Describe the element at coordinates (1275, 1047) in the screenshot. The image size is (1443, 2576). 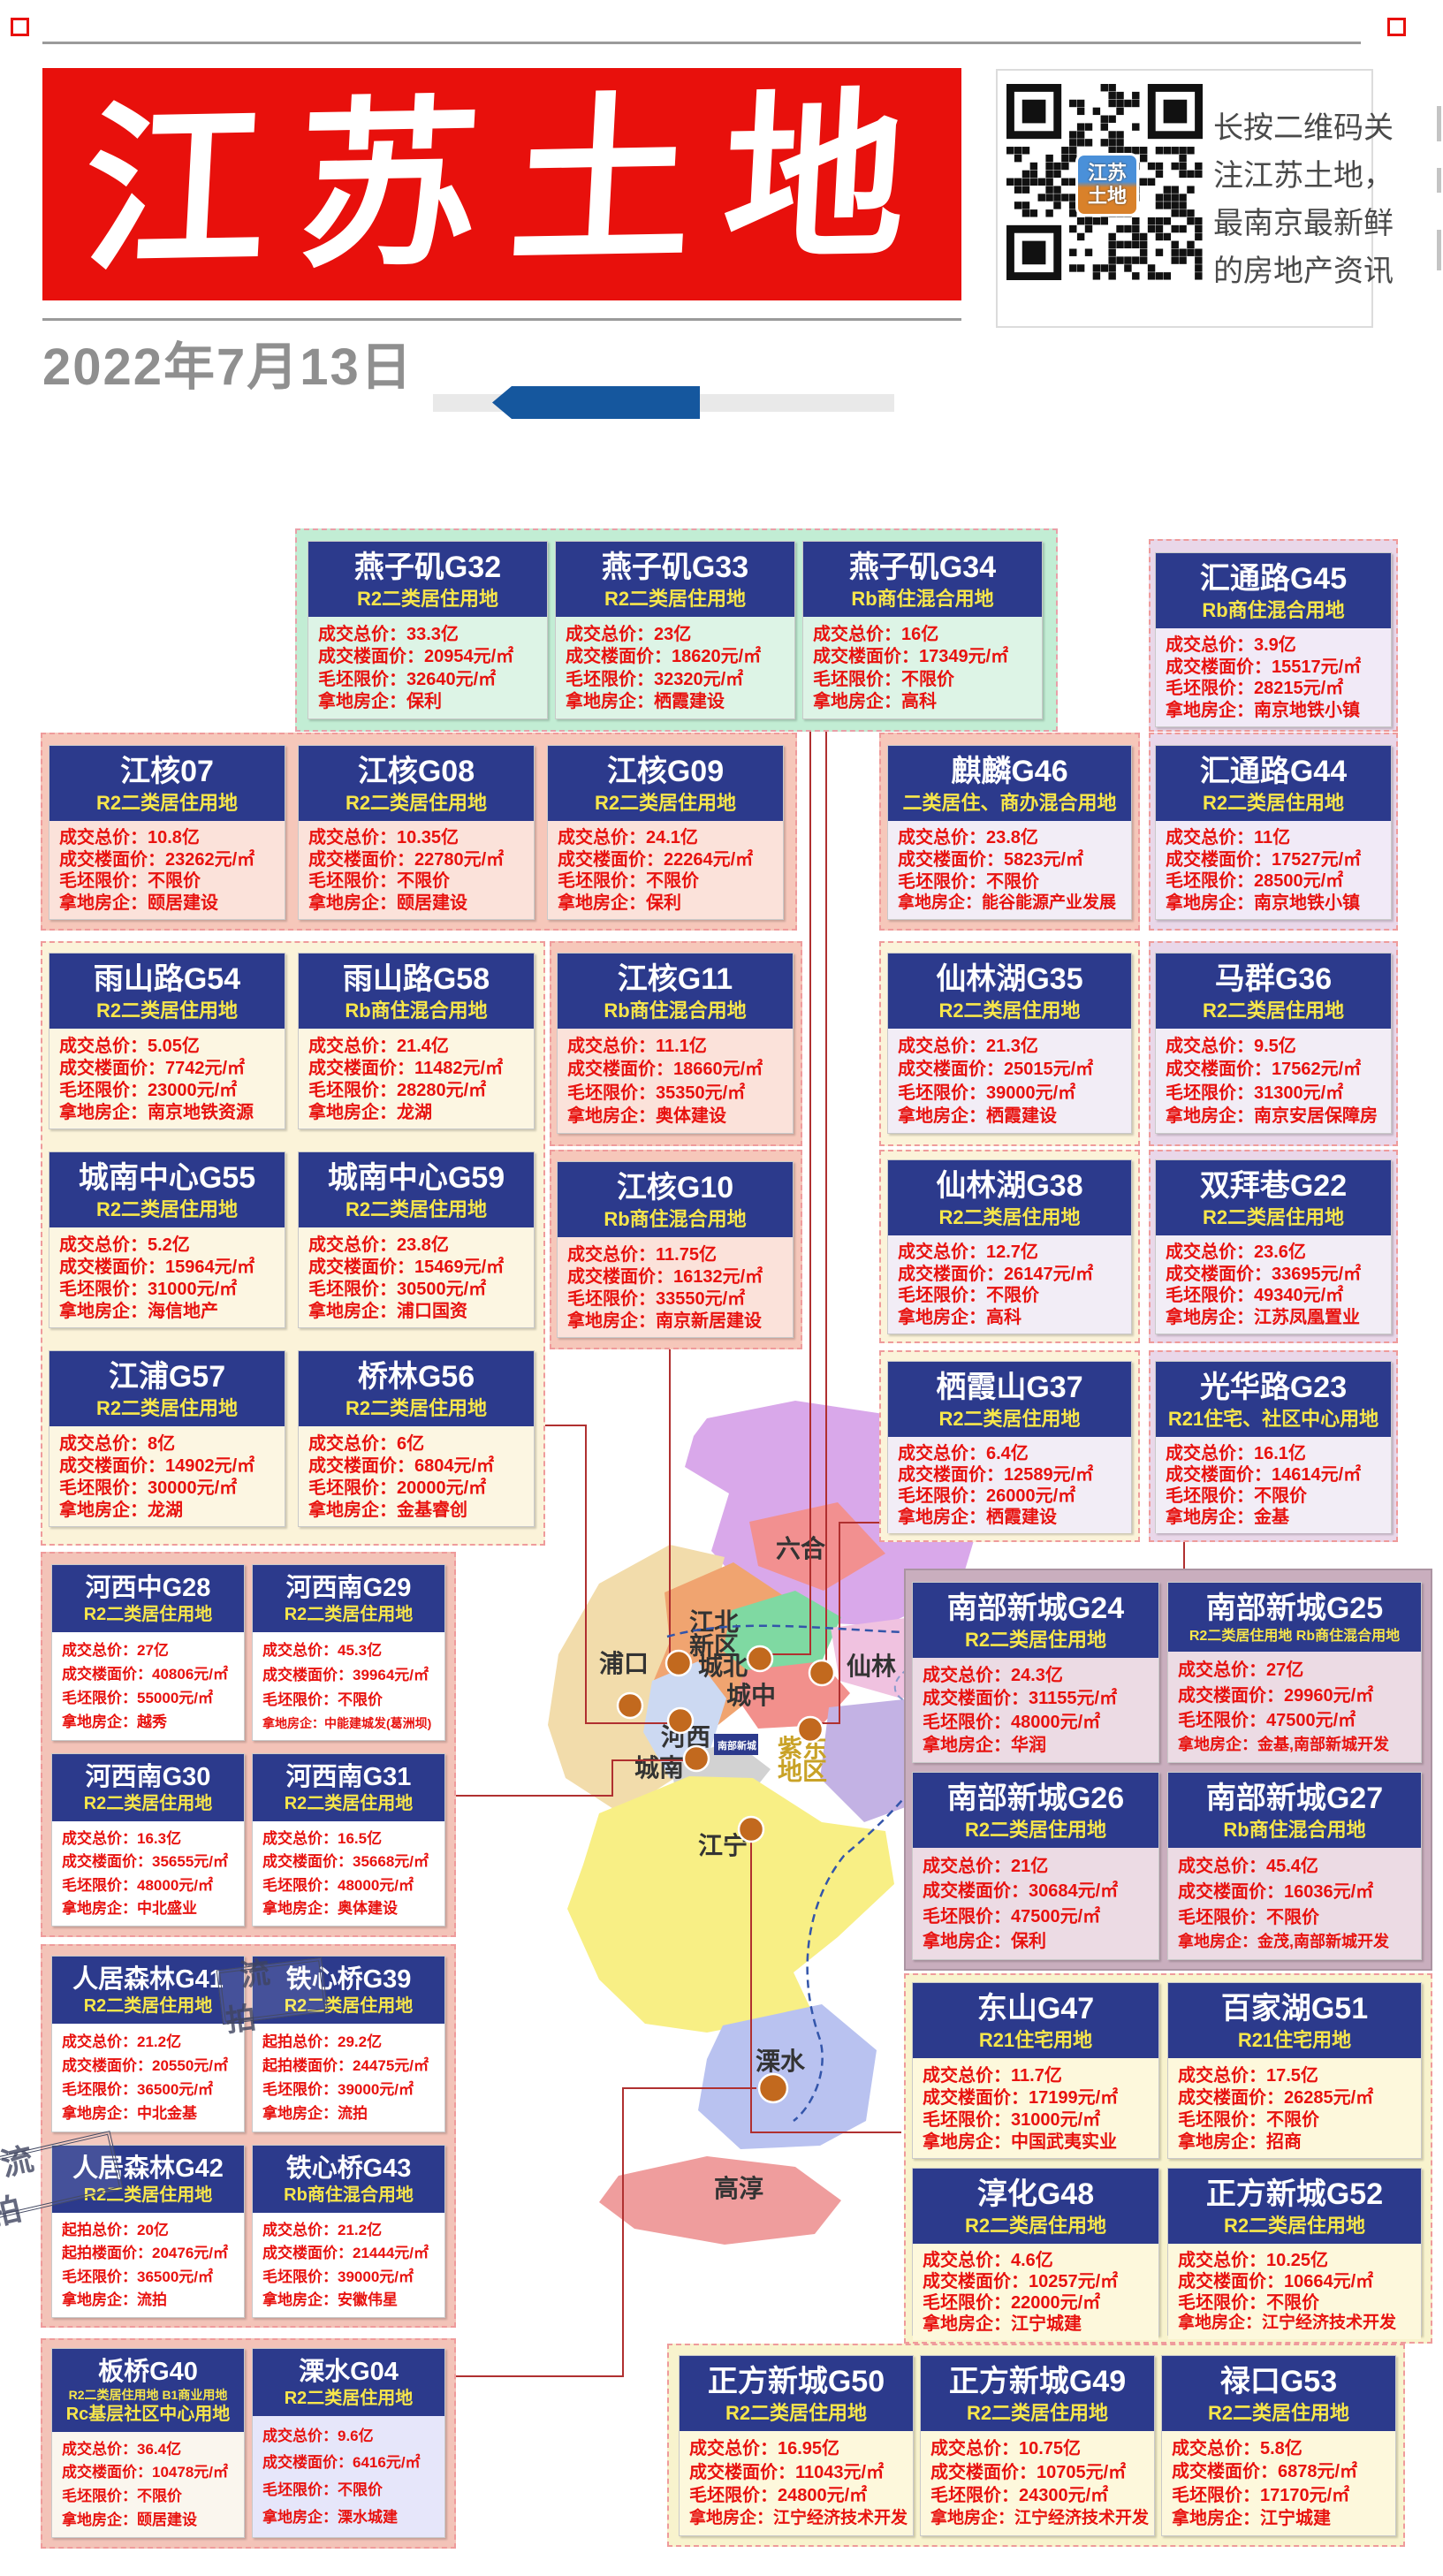
I see `row-value: 9.5亿` at that location.